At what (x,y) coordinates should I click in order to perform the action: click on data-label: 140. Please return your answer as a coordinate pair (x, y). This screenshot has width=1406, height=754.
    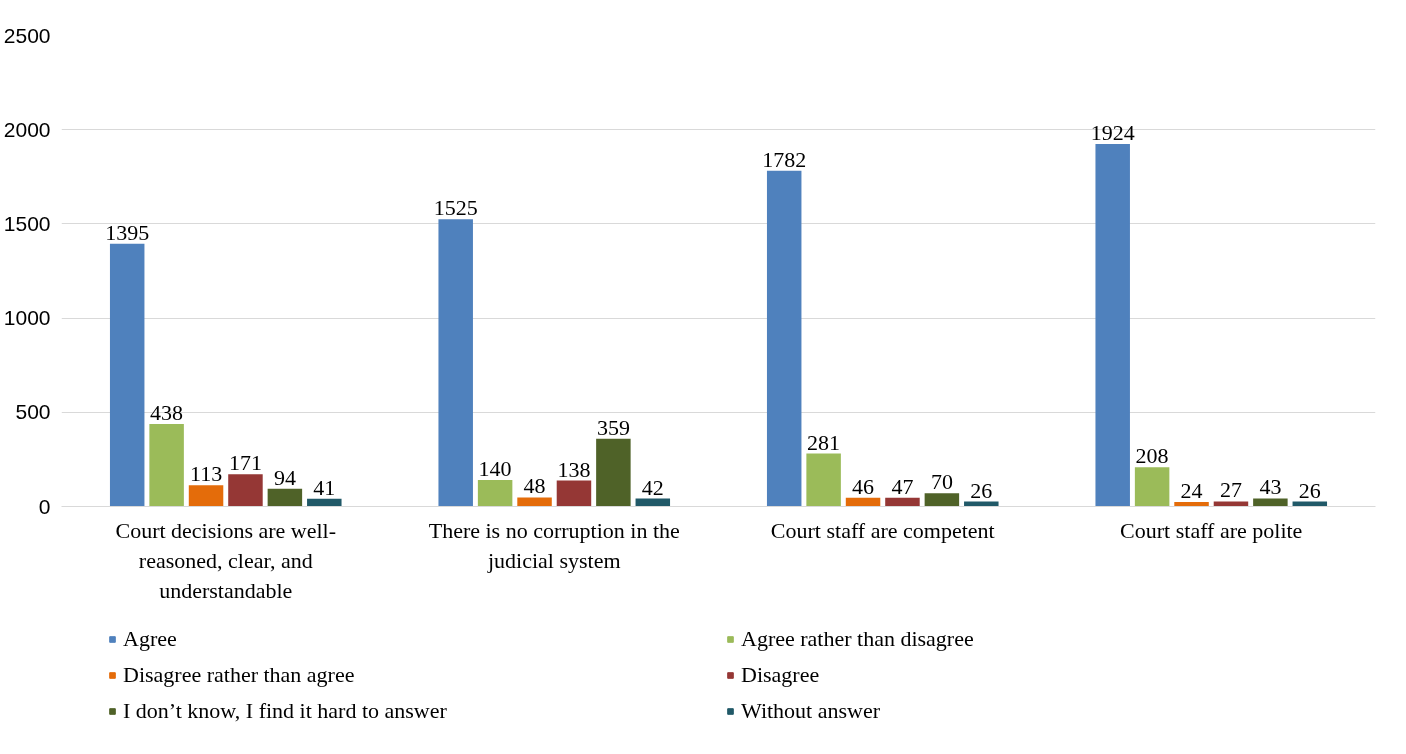
    Looking at the image, I should click on (495, 469).